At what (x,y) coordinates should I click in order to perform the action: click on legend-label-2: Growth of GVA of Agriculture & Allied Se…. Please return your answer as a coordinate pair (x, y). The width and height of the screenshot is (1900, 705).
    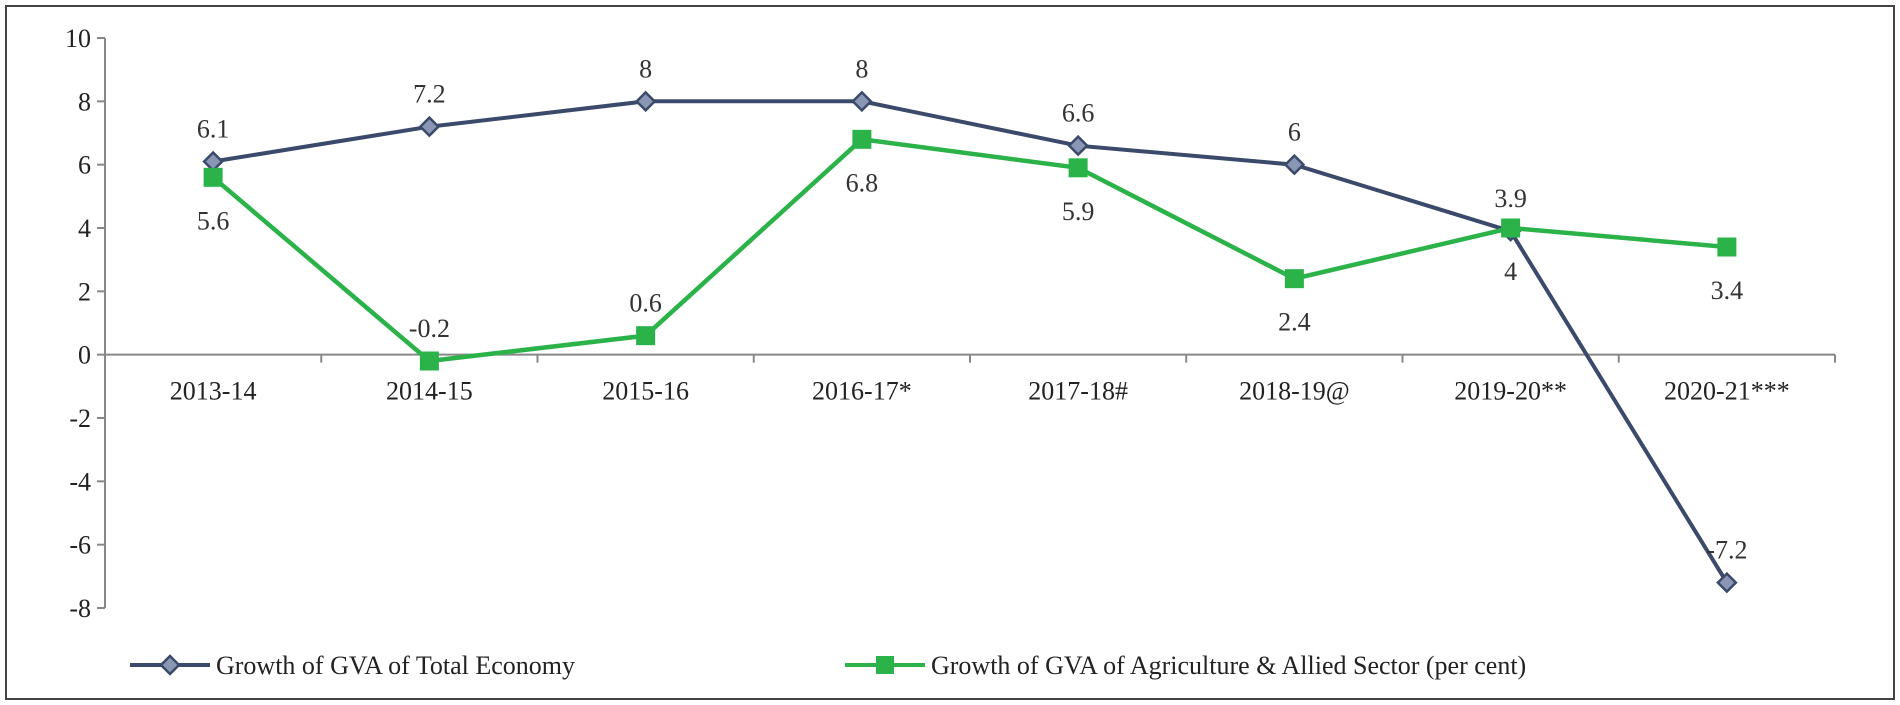
    Looking at the image, I should click on (1228, 665).